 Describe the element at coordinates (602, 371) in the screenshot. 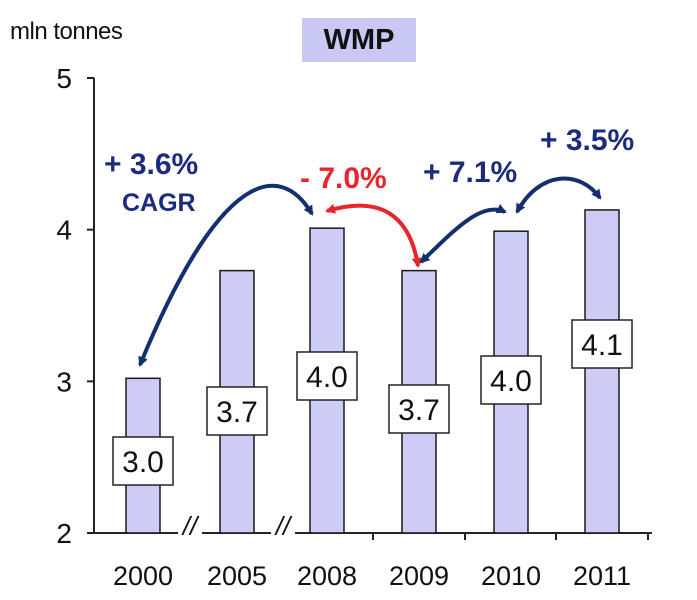

I see `bar` at that location.